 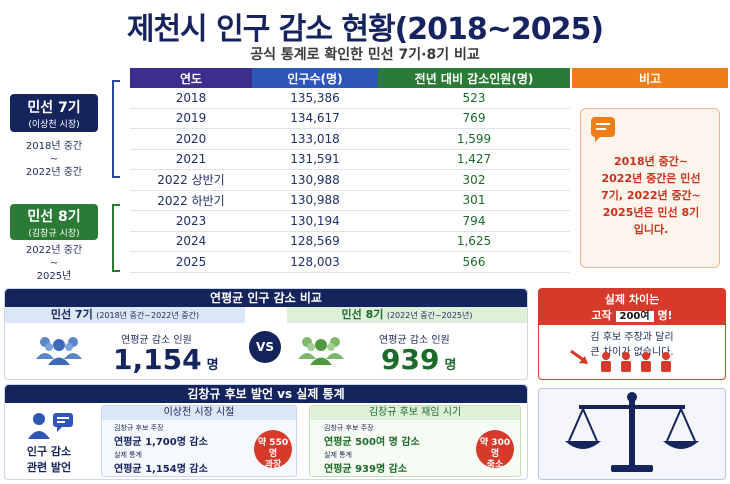 I want to click on red-people-icon, so click(x=637, y=364).